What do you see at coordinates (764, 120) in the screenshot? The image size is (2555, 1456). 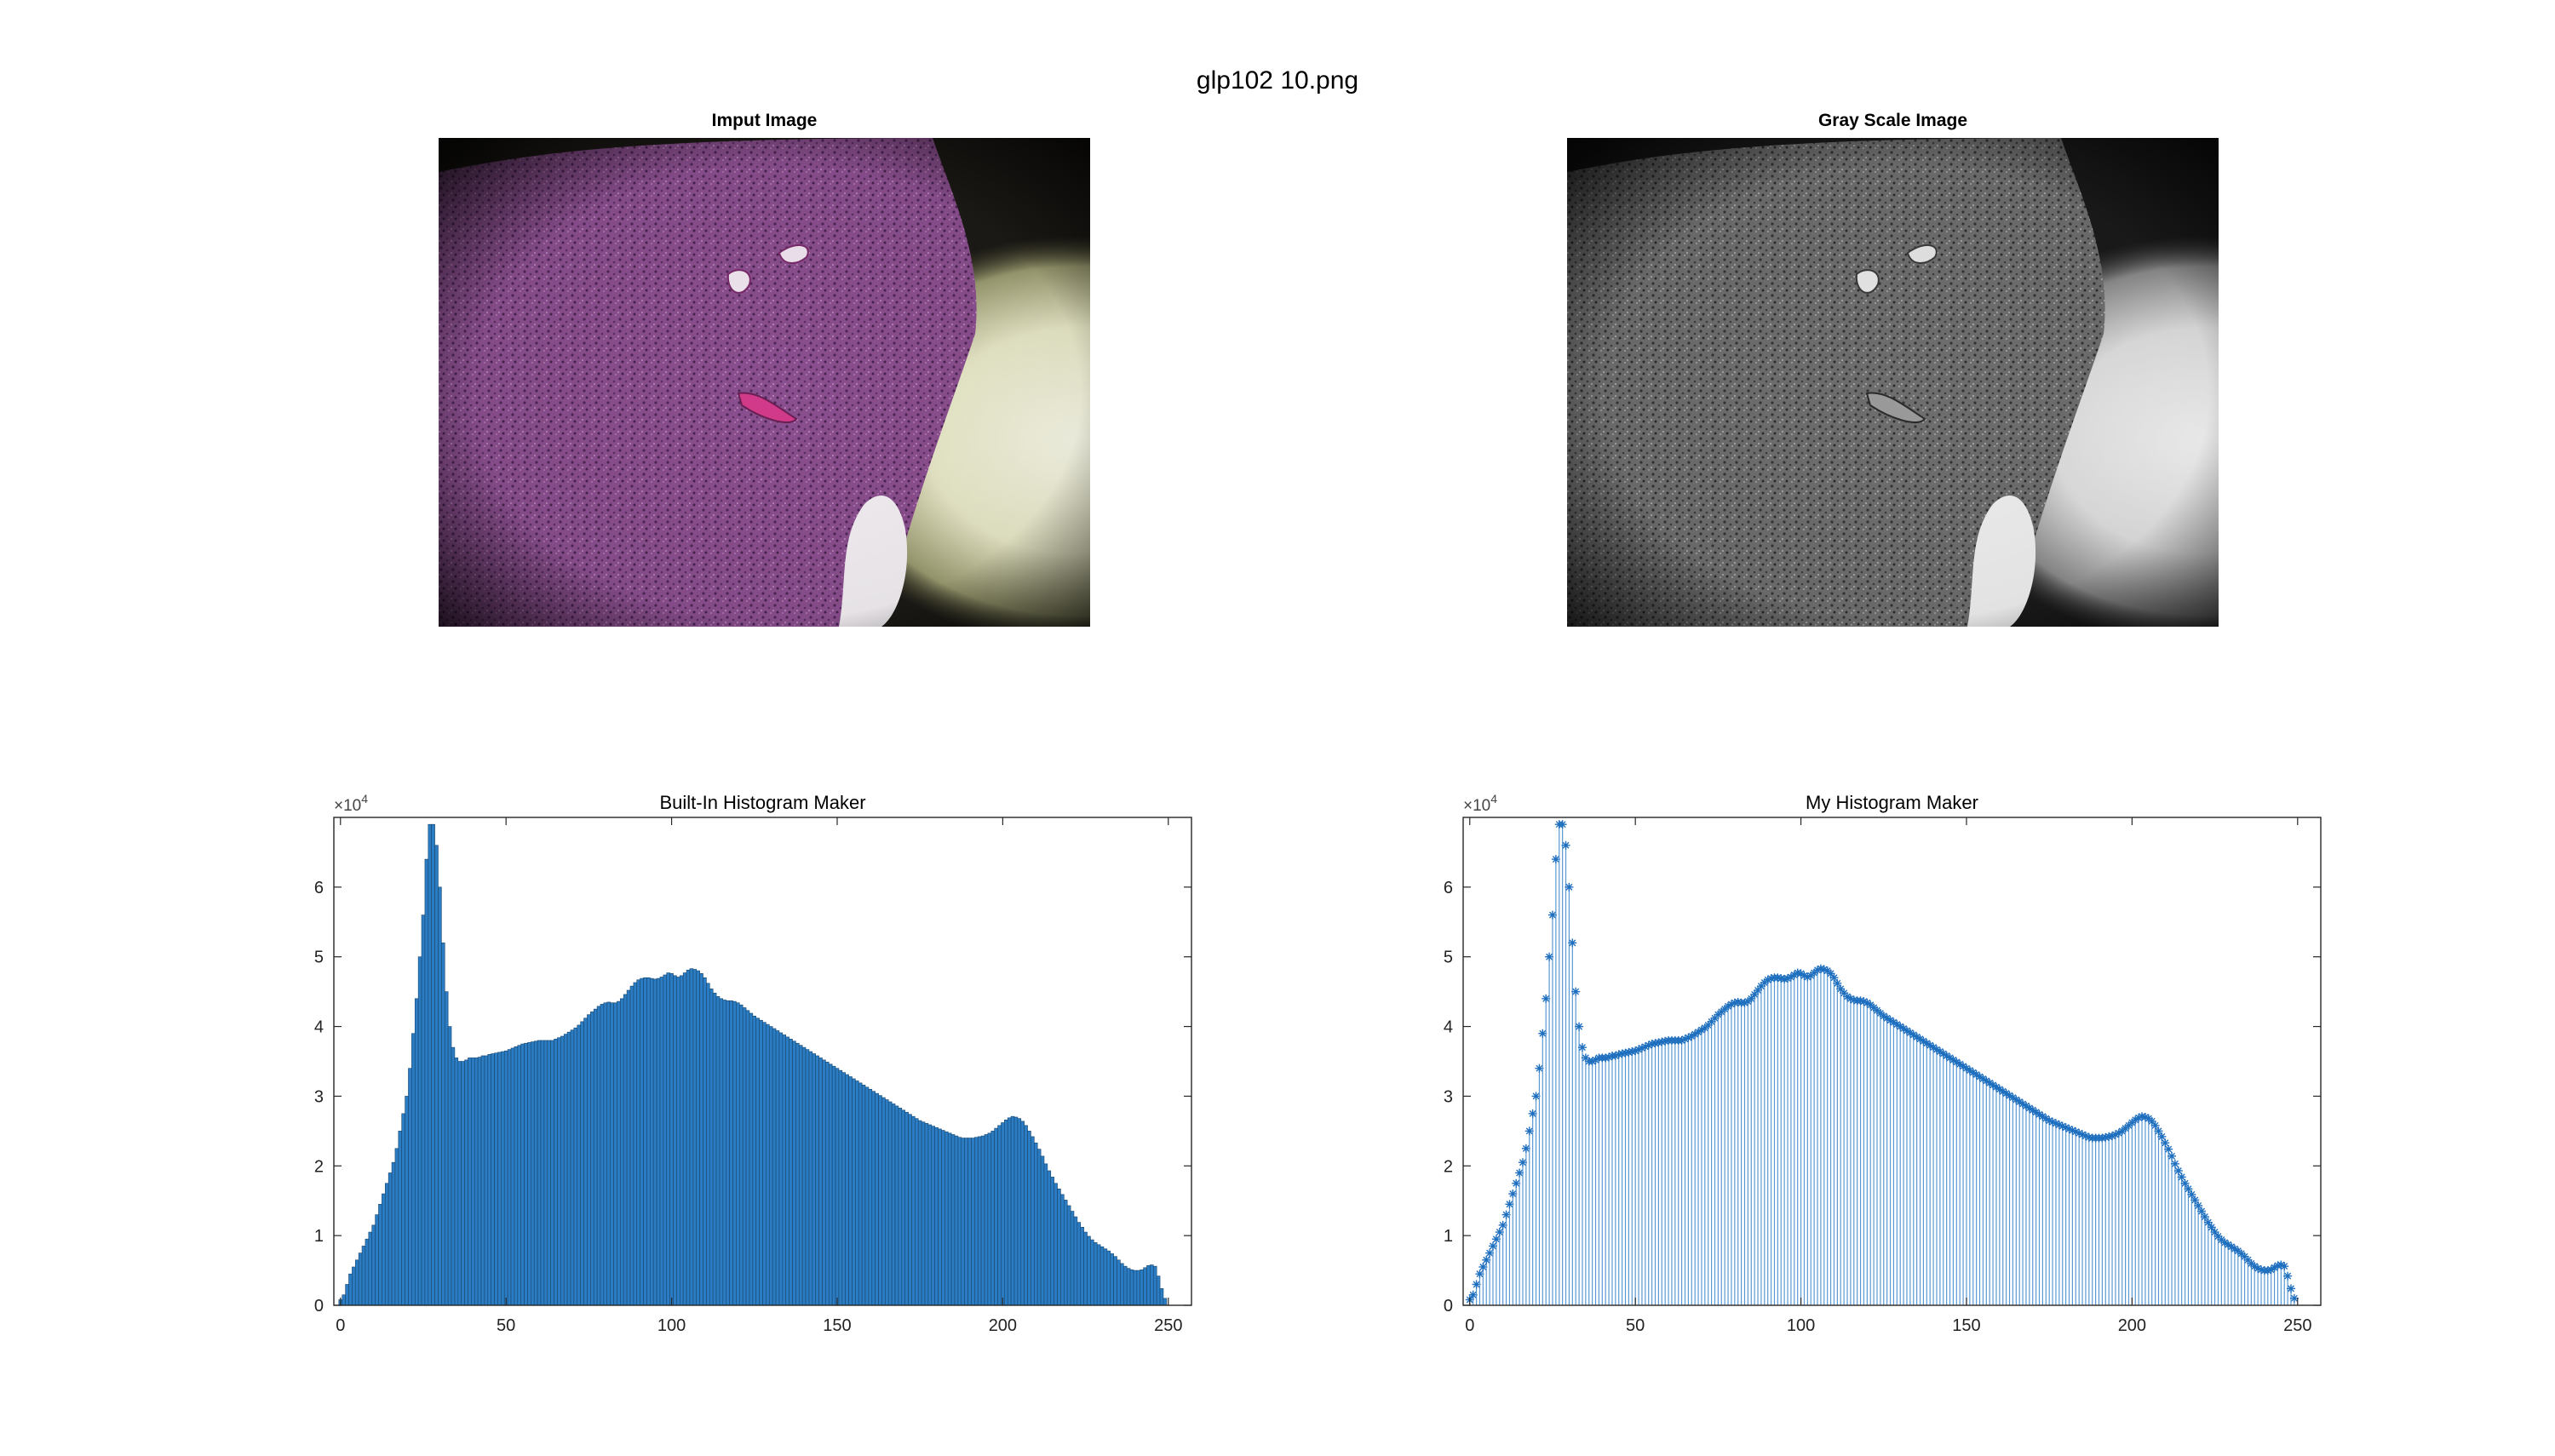 I see `input-image-title: Imput Image` at bounding box center [764, 120].